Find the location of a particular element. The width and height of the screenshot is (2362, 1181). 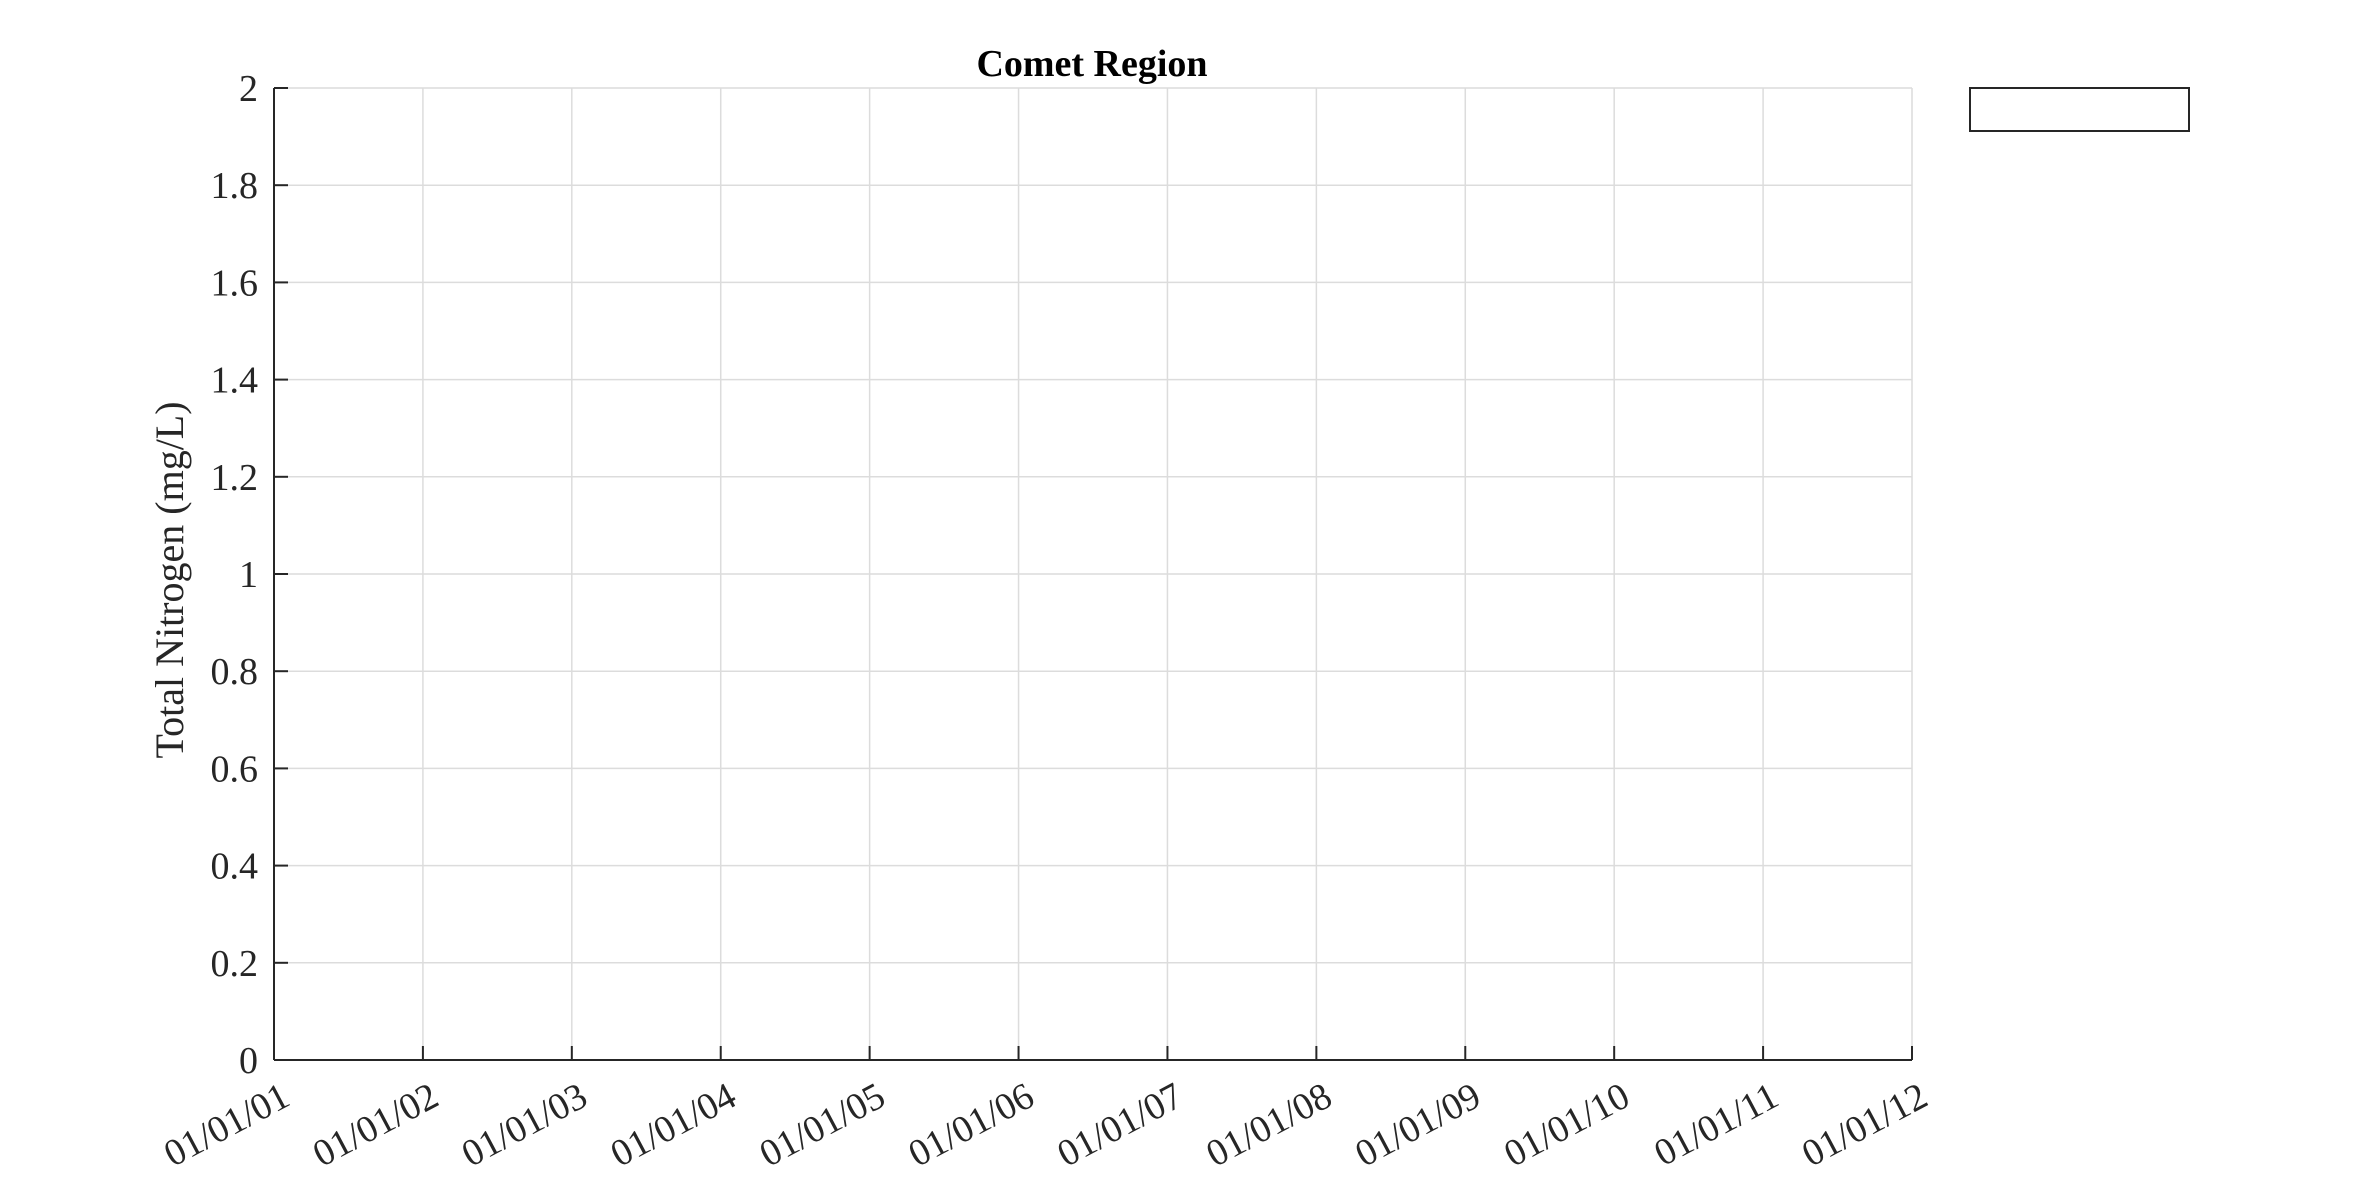

y-tick-label: 2 is located at coordinates (248, 89).